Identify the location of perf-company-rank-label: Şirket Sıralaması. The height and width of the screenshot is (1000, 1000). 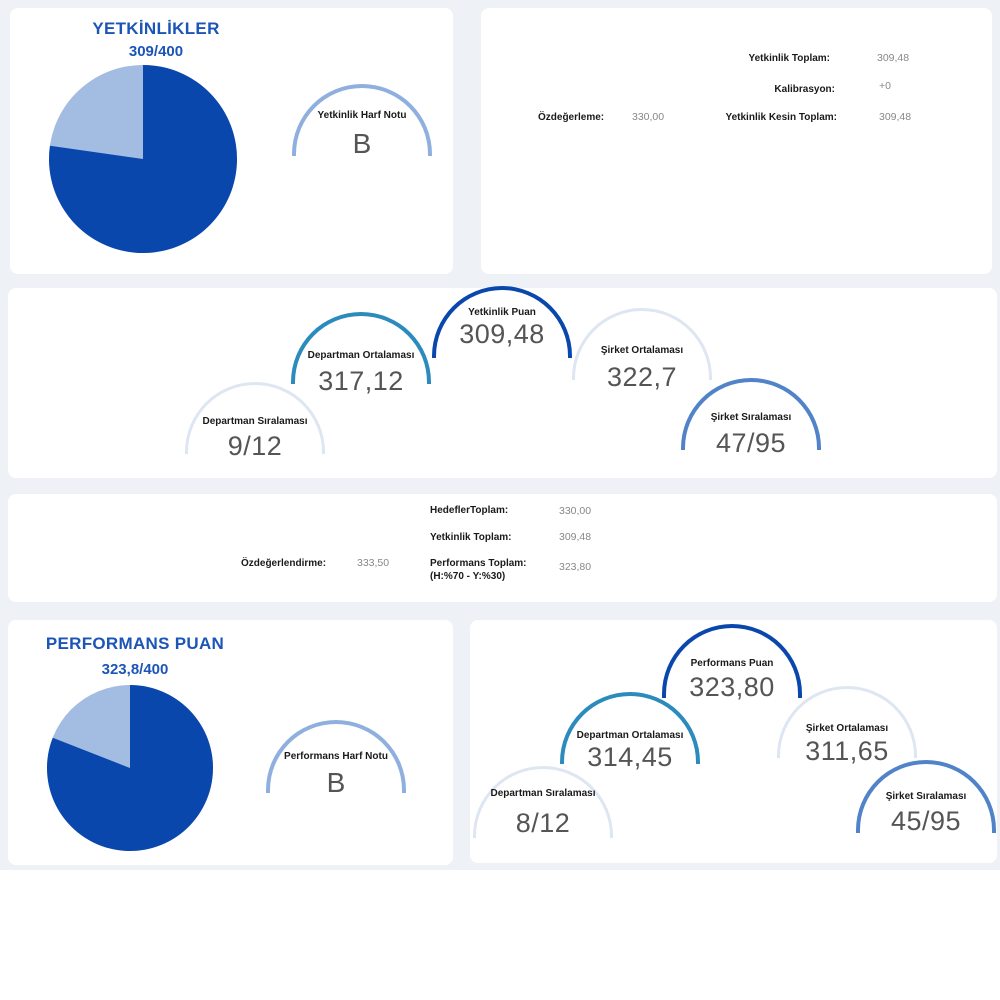
(926, 796).